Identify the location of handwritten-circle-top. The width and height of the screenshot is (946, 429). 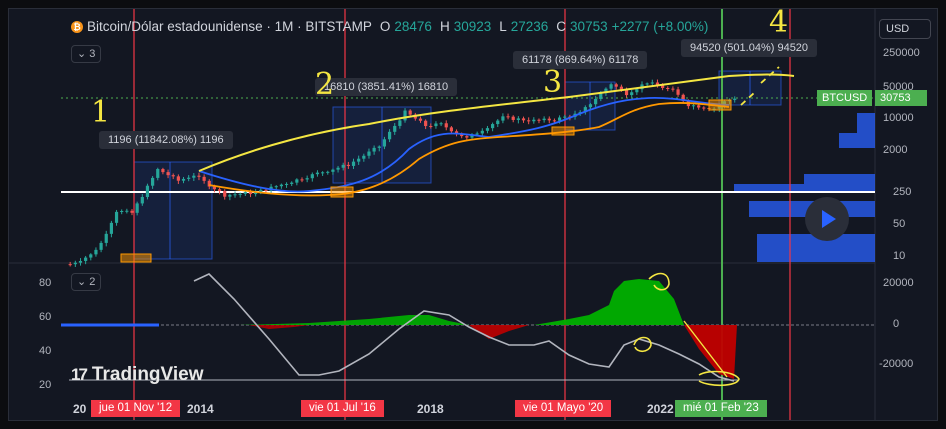
(659, 281).